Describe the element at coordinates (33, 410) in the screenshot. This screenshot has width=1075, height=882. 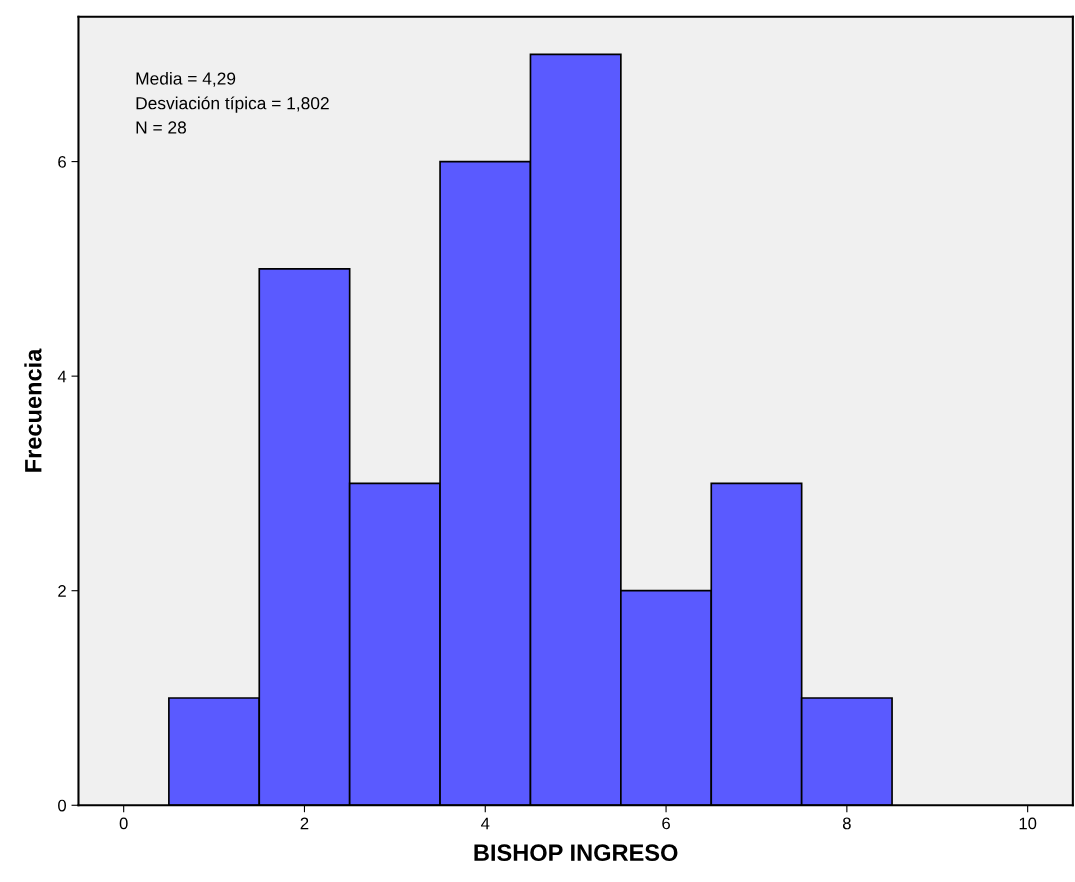
I see `y-axis-title: Frecuencia` at that location.